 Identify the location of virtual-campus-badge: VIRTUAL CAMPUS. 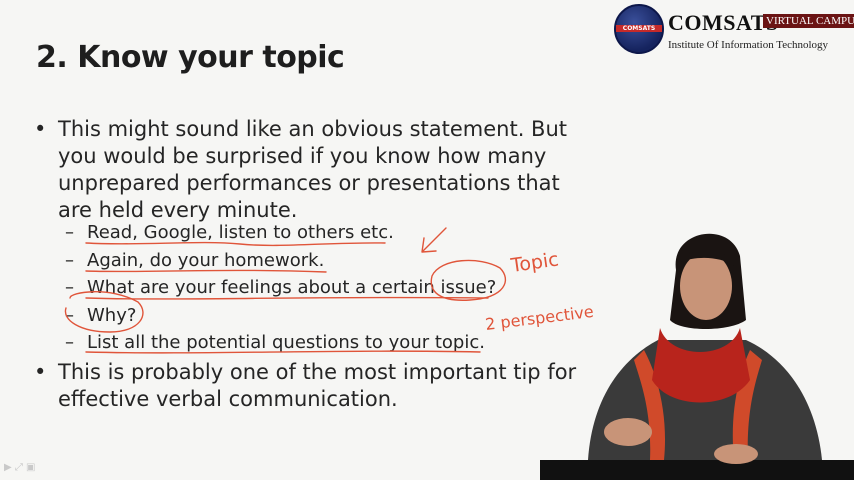
(808, 21).